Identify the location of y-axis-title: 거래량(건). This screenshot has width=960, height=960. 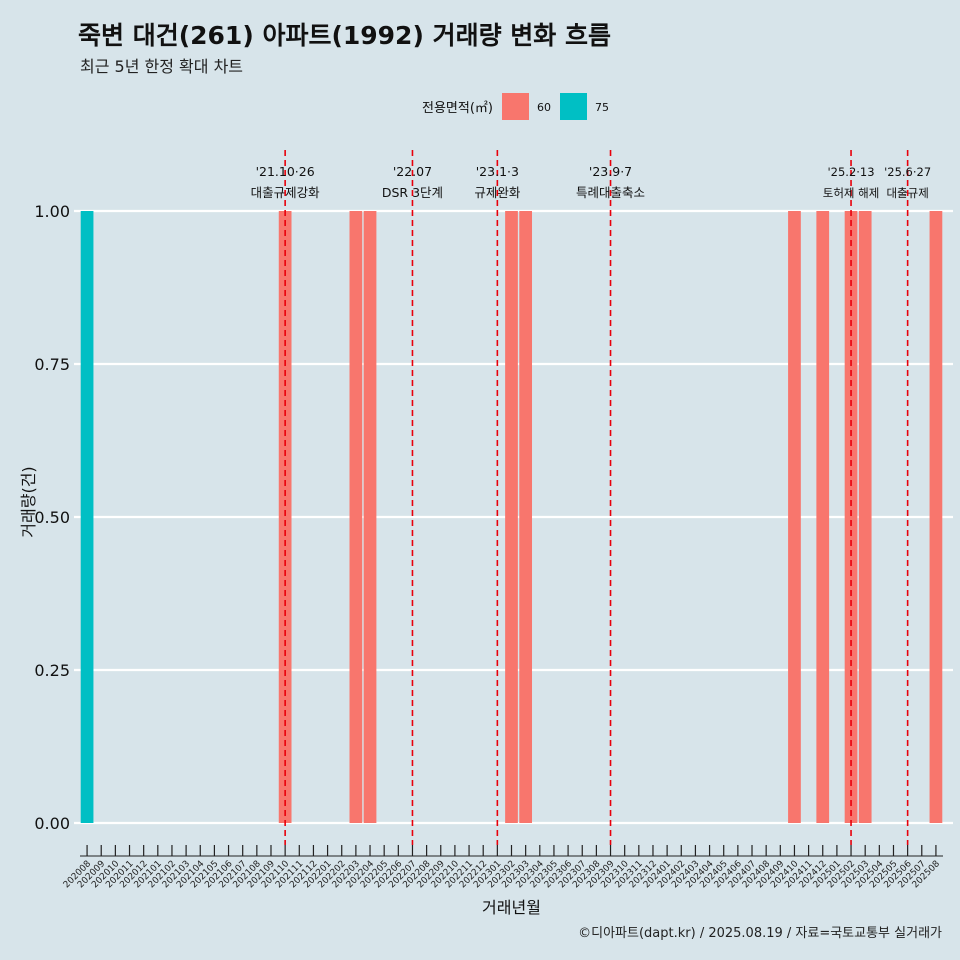
(28, 501).